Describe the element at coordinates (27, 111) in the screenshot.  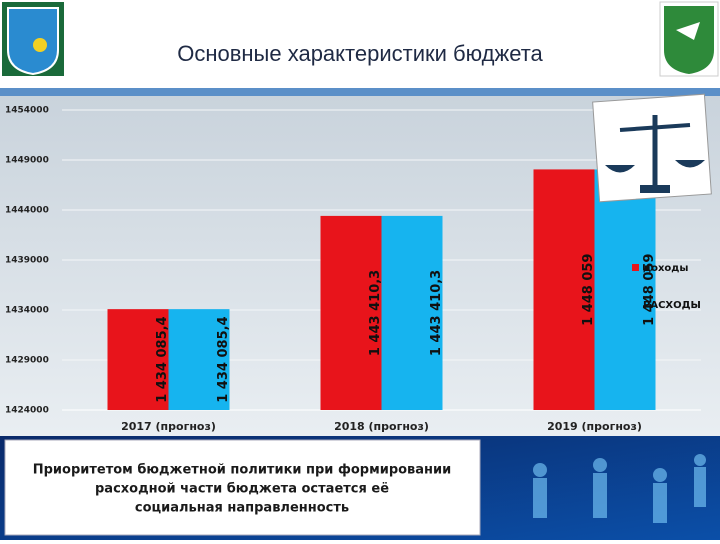
I see `y-tick-label: 1454000` at that location.